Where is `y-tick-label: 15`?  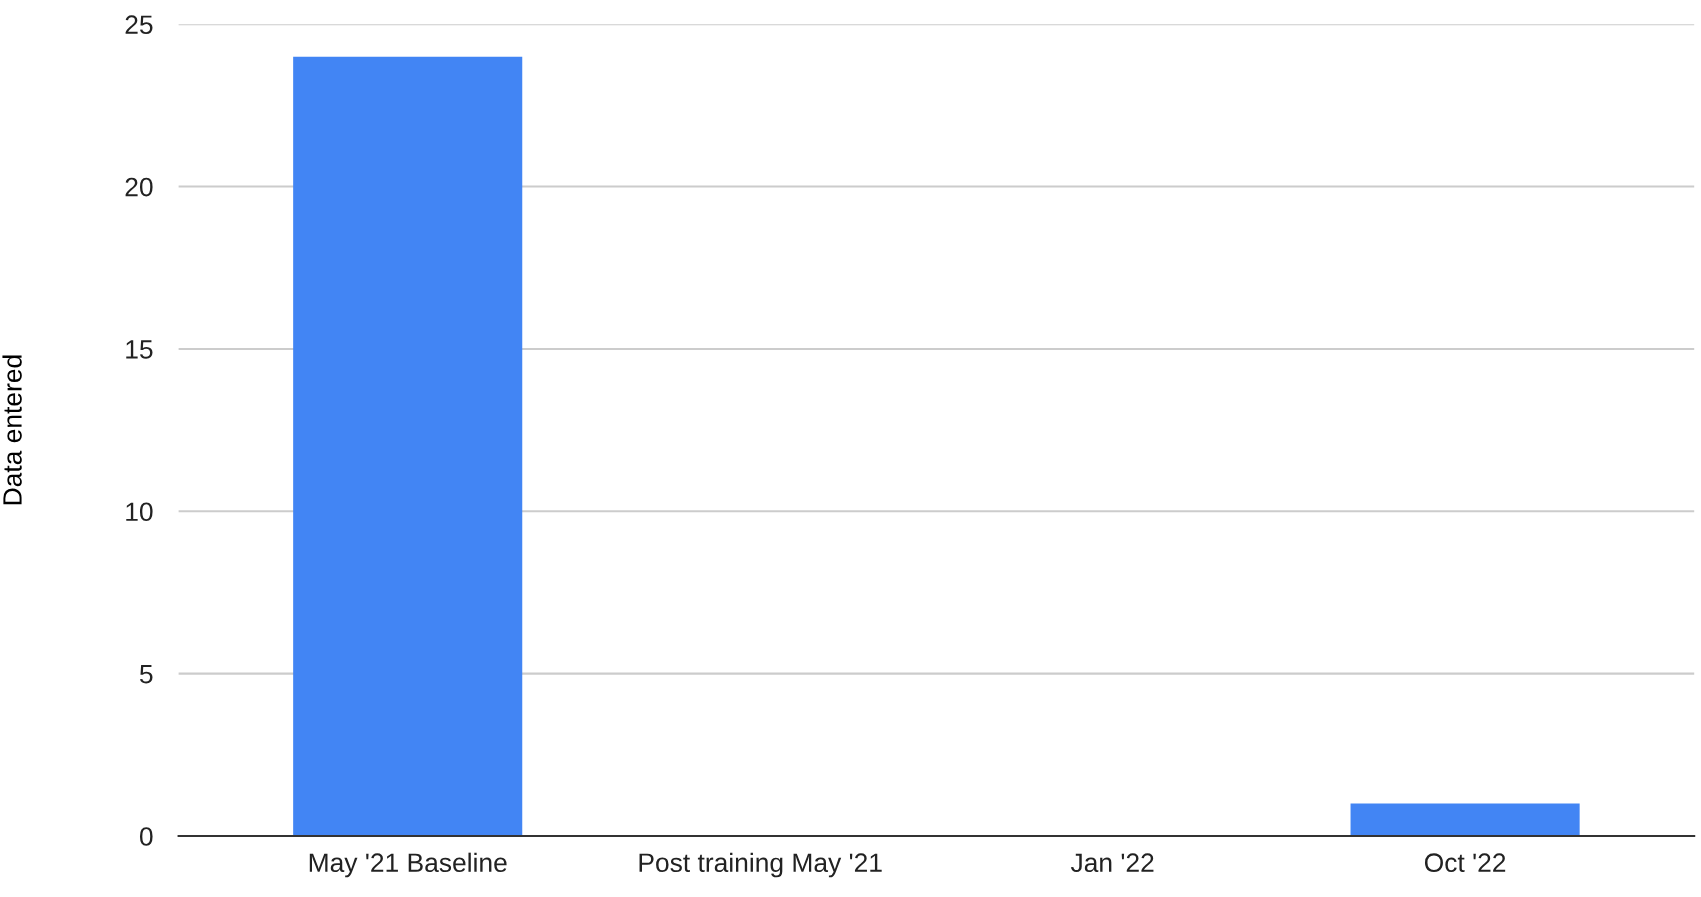
y-tick-label: 15 is located at coordinates (139, 349).